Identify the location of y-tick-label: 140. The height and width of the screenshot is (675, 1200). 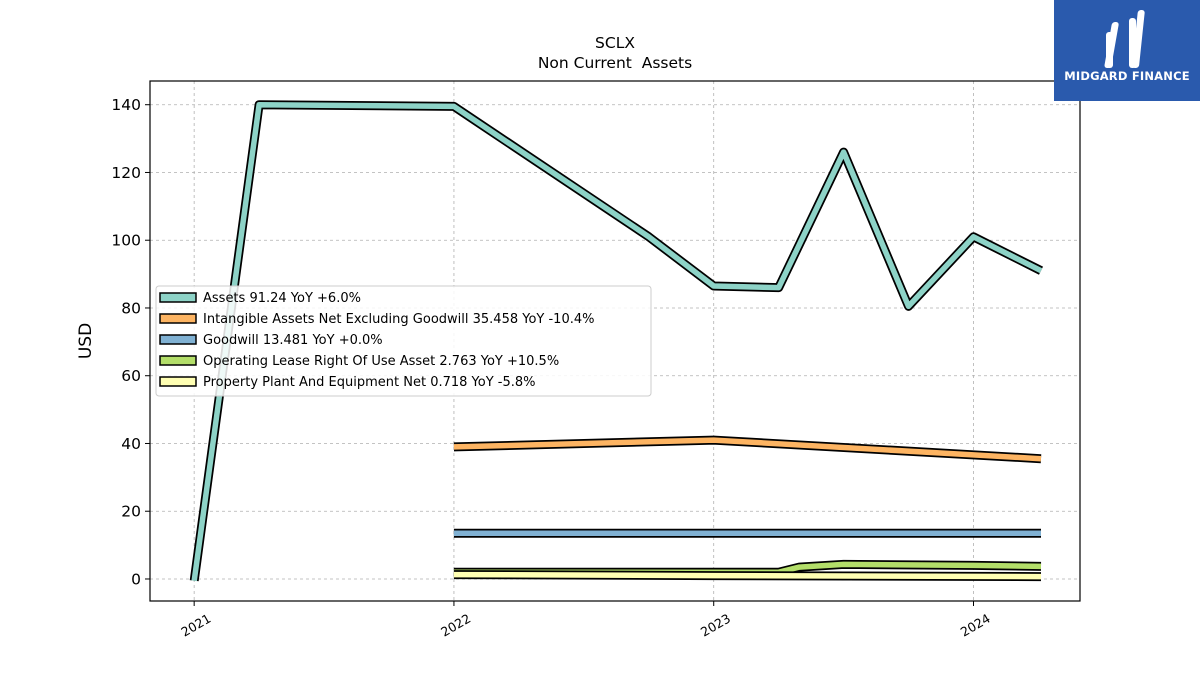
(126, 105).